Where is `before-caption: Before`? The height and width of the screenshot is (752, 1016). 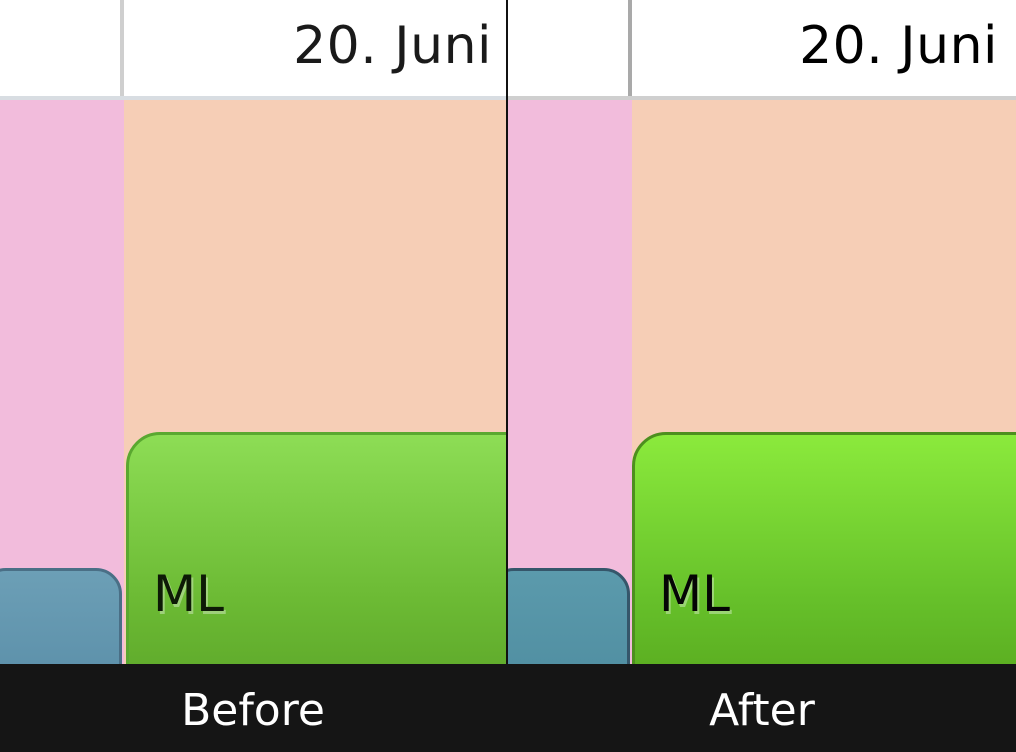
before-caption: Before is located at coordinates (253, 710).